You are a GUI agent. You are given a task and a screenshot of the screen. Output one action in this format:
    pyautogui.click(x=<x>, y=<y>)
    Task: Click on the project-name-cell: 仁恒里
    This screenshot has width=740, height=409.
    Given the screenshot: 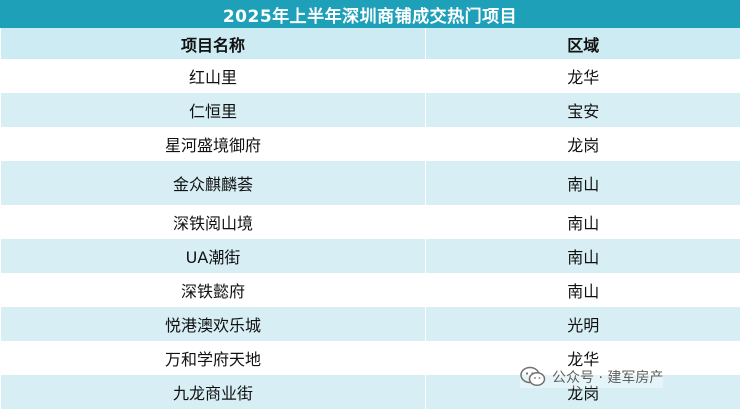 What is the action you would take?
    pyautogui.click(x=213, y=110)
    